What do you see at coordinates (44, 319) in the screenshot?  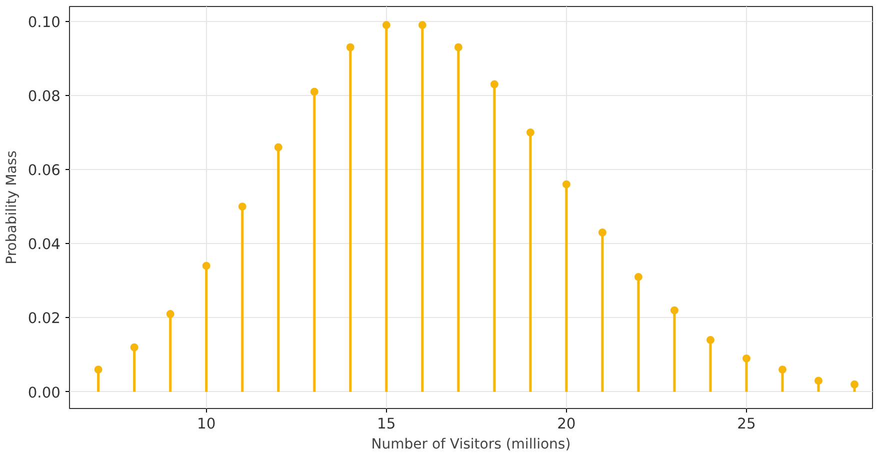 I see `y-tick-label: 0.02` at bounding box center [44, 319].